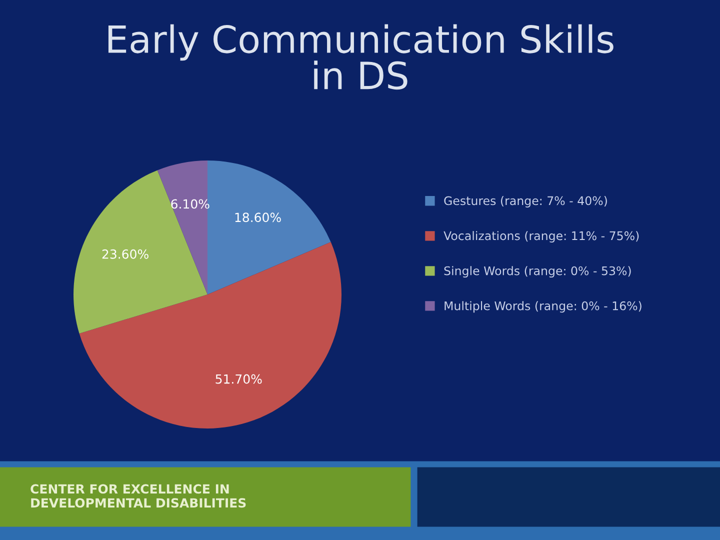  Describe the element at coordinates (125, 254) in the screenshot. I see `data-label: 23.60%` at that location.